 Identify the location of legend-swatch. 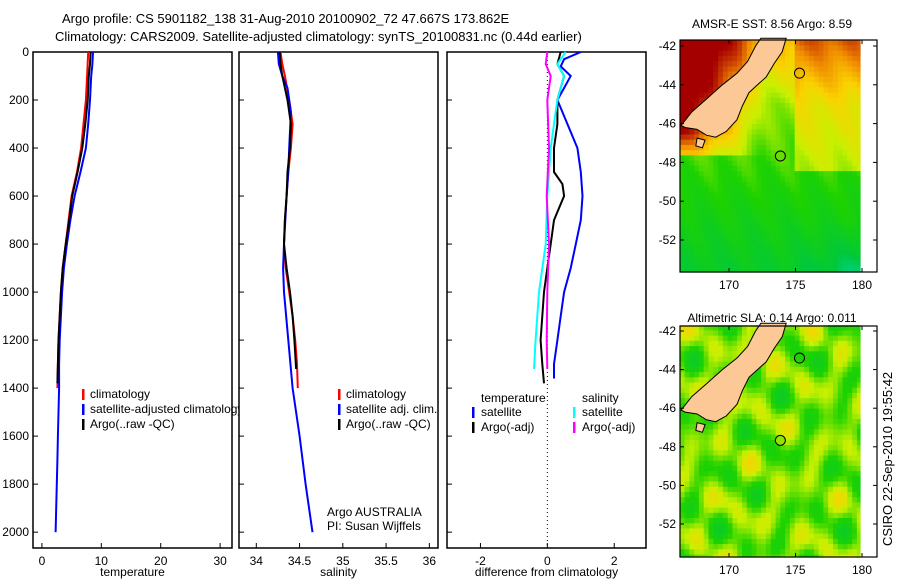
(473, 412).